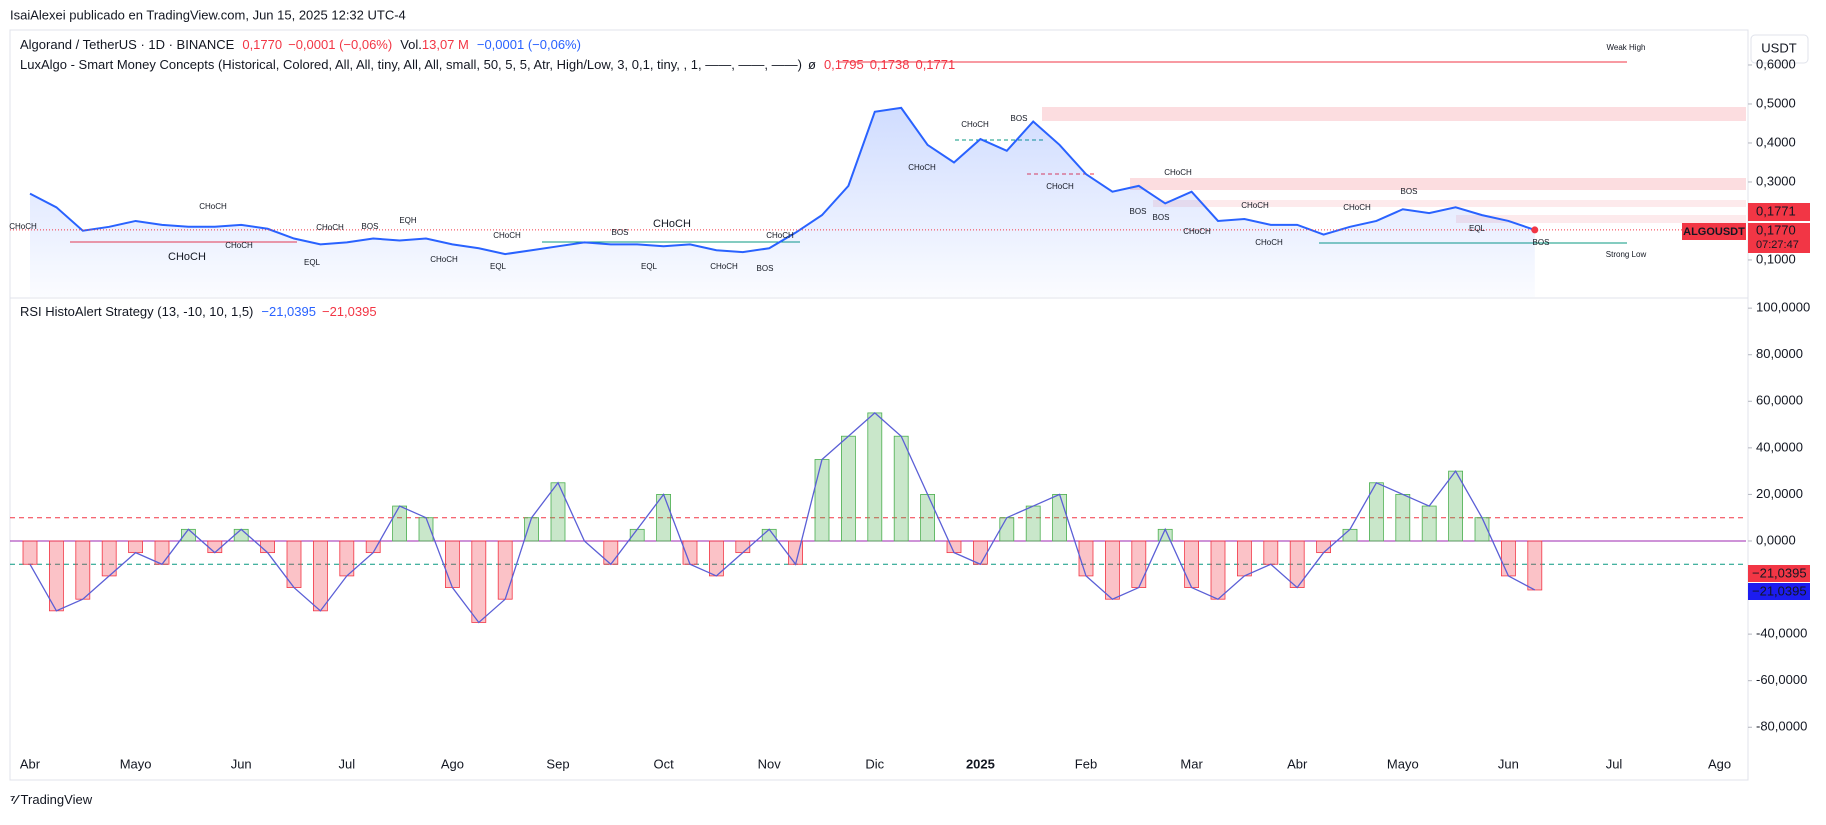 This screenshot has height=825, width=1826. What do you see at coordinates (1776, 229) in the screenshot?
I see `price-label: 0,1770` at bounding box center [1776, 229].